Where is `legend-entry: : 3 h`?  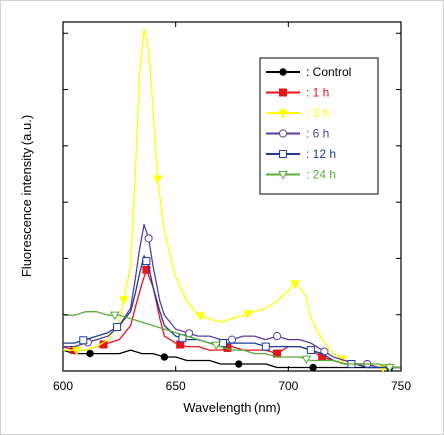 legend-entry: : 3 h is located at coordinates (297, 113).